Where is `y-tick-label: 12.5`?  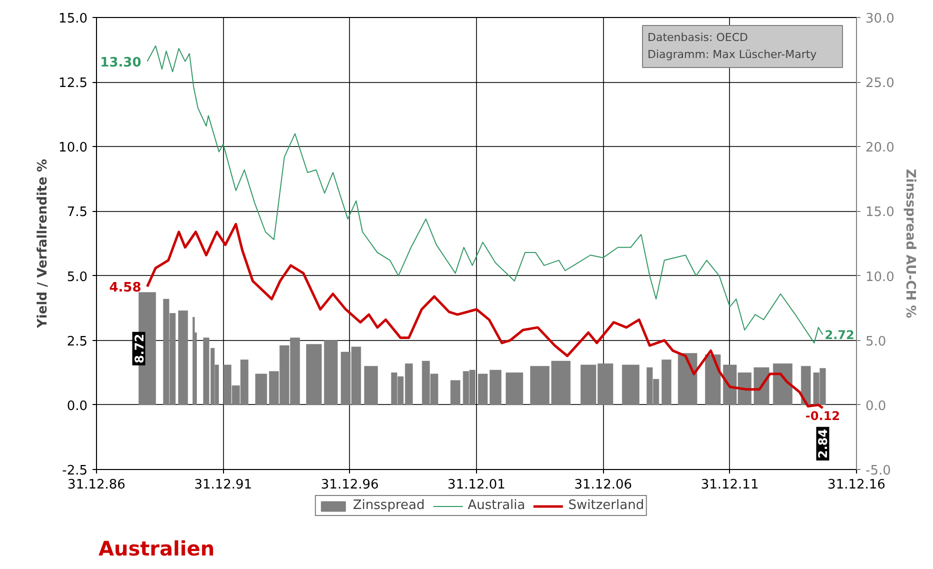 y-tick-label: 12.5 is located at coordinates (73, 84).